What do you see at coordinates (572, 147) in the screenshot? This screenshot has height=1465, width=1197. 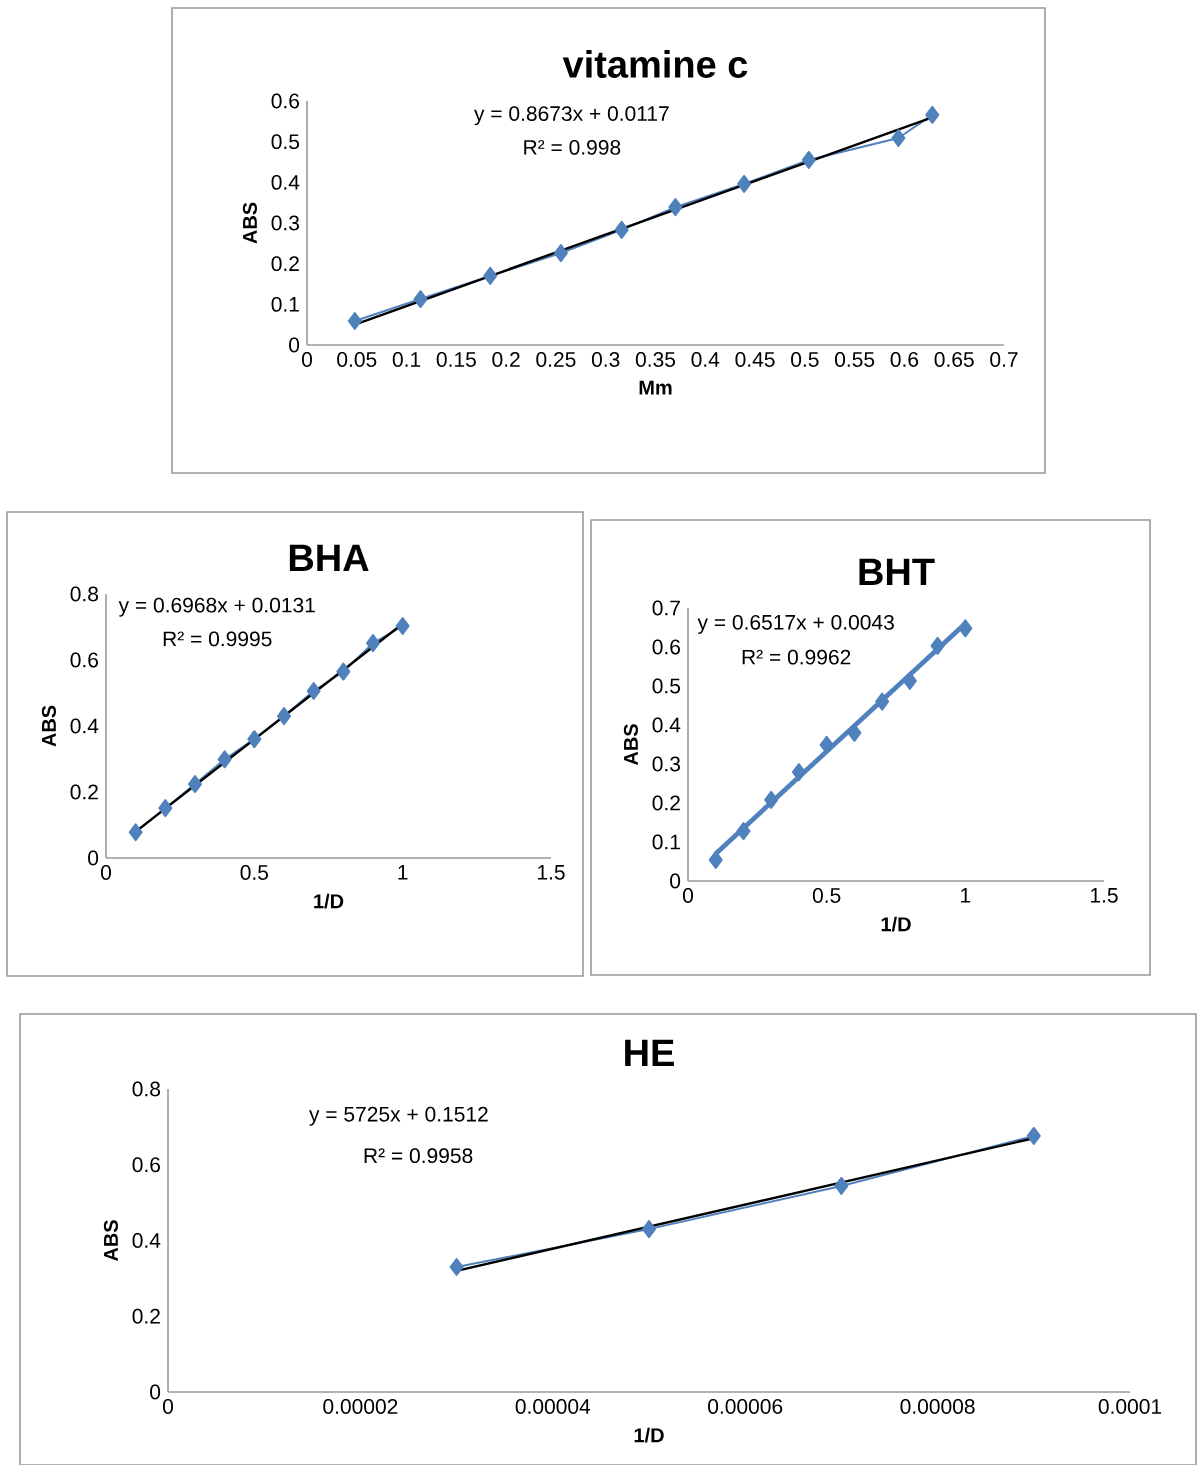 I see `annotation: R² = 0.998` at bounding box center [572, 147].